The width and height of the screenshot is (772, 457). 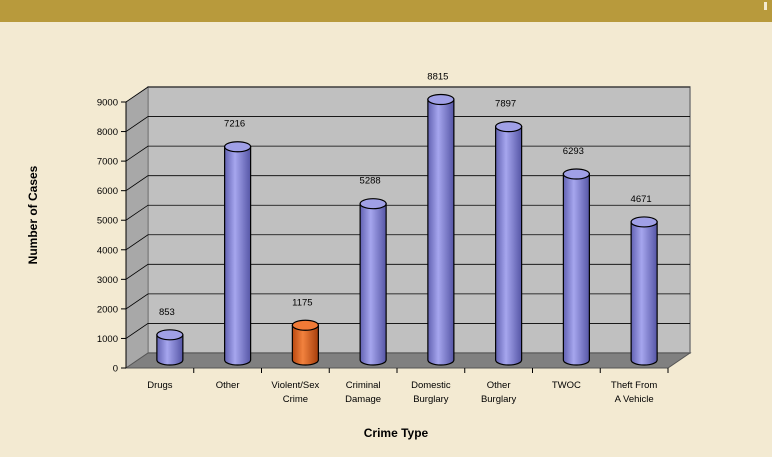 I want to click on y-tick-label: 5000, so click(x=107, y=221).